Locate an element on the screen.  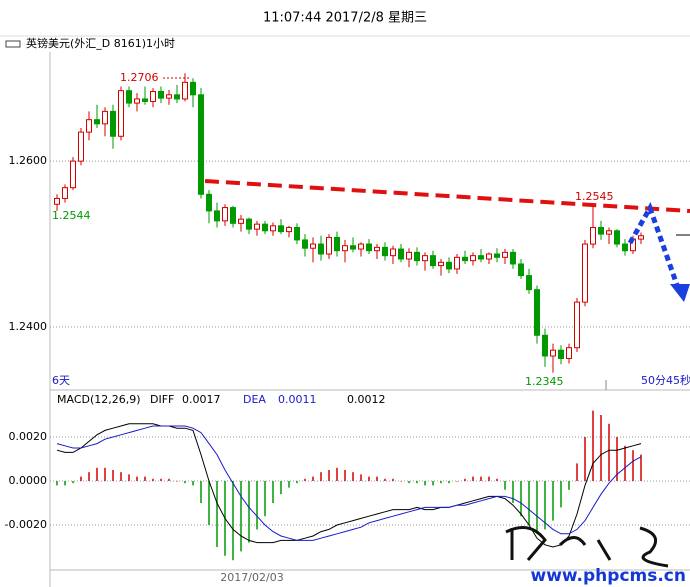
symbol: 英镑美元(外汇_D 8161)1小时 is located at coordinates (100, 43).